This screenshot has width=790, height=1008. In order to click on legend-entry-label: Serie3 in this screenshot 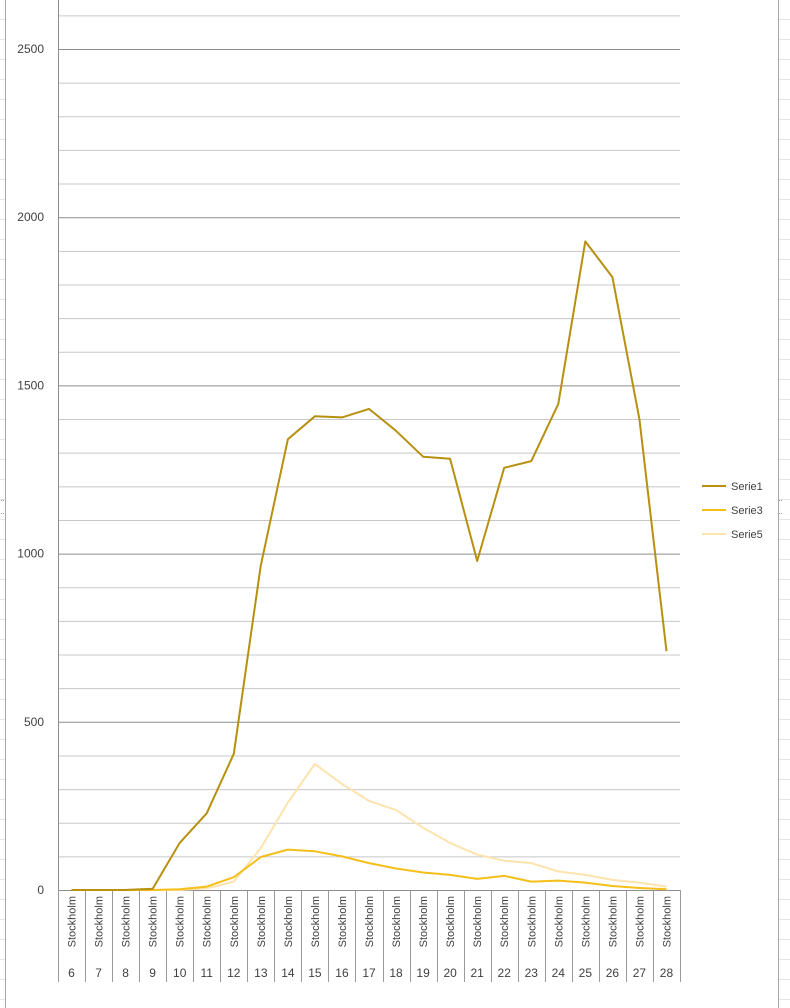, I will do `click(747, 511)`.